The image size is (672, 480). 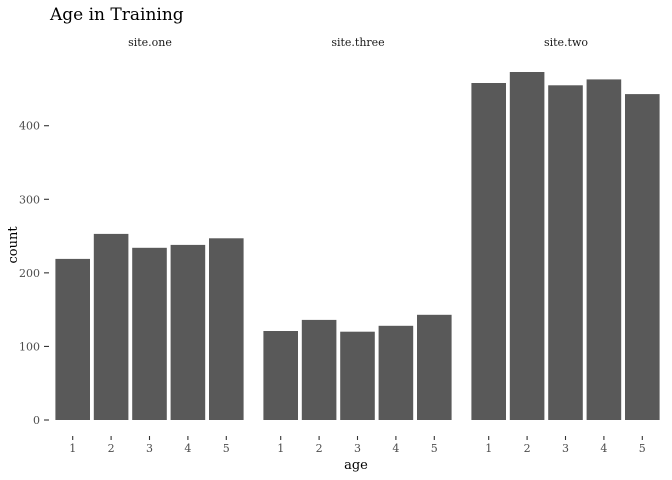 I want to click on y-axis: 0 100 200 300 400, so click(x=34, y=273).